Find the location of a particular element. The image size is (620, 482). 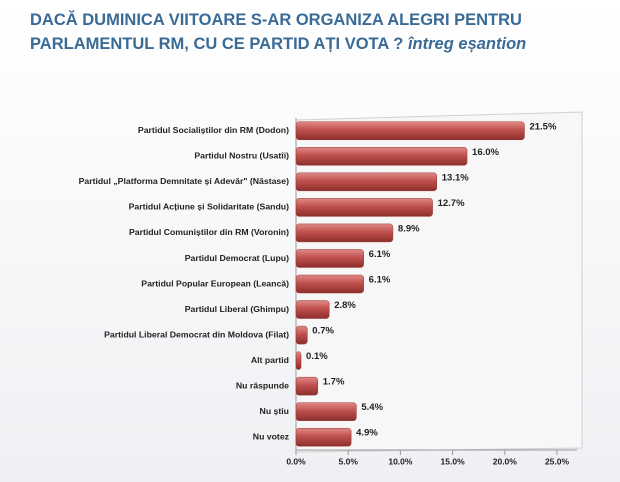

value-label: 21.5% is located at coordinates (542, 126).